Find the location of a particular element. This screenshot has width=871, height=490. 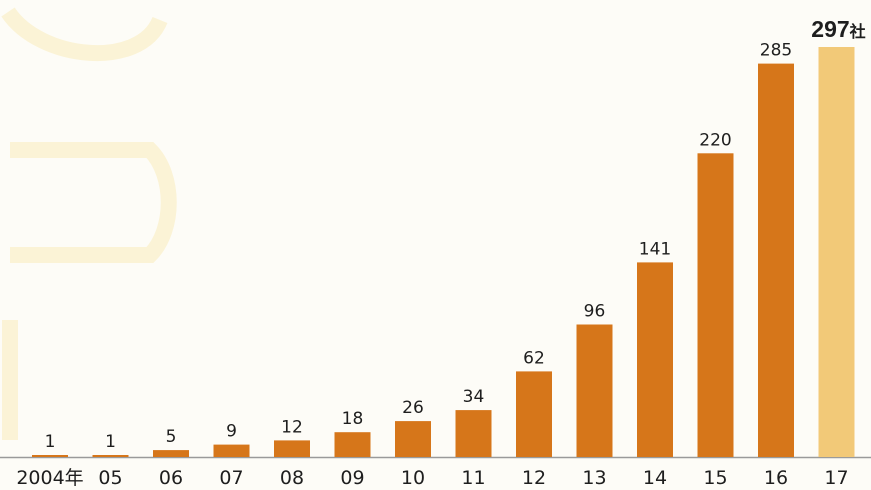

tick-label-5: 09 is located at coordinates (352, 478).